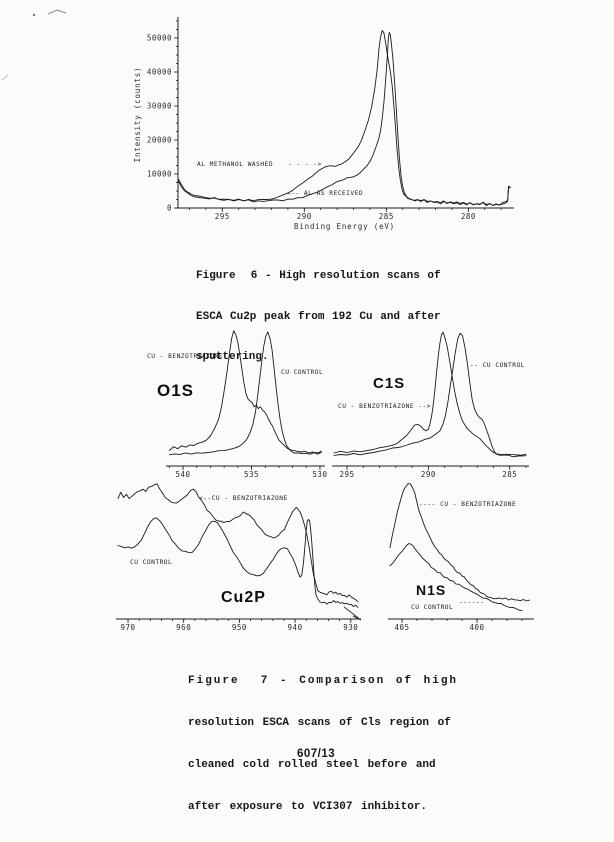  Describe the element at coordinates (169, 208) in the screenshot. I see `y-tick-label: 0` at that location.